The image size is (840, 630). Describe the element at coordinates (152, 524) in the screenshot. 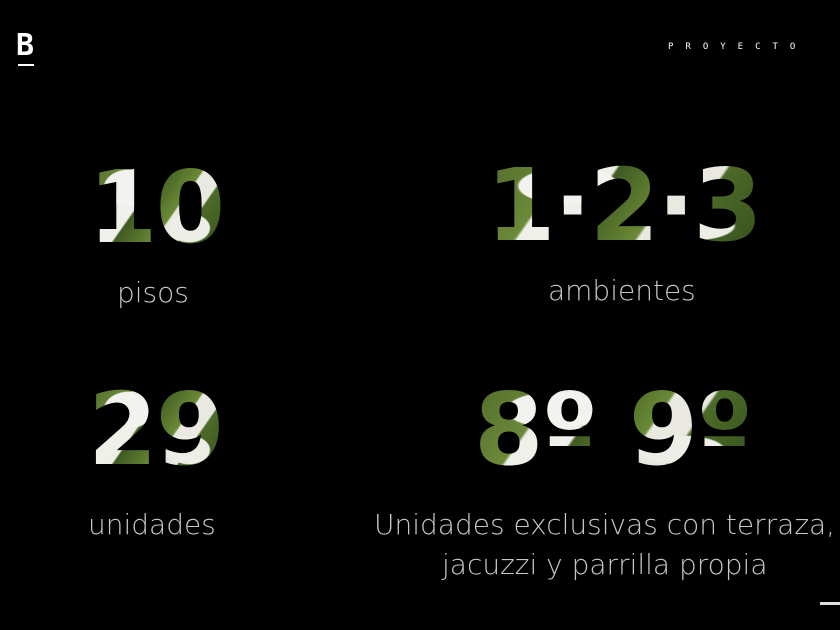

I see `stat-units-label: unidades` at that location.